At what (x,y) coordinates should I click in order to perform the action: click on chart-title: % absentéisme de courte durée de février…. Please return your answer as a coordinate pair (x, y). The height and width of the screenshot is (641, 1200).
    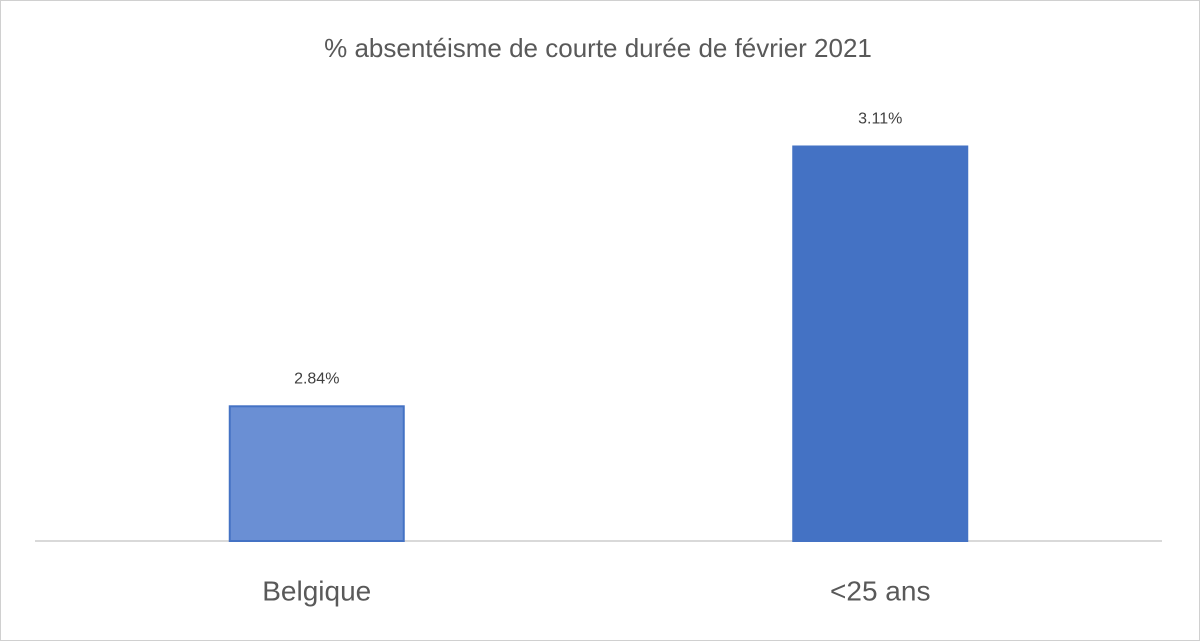
    Looking at the image, I should click on (598, 48).